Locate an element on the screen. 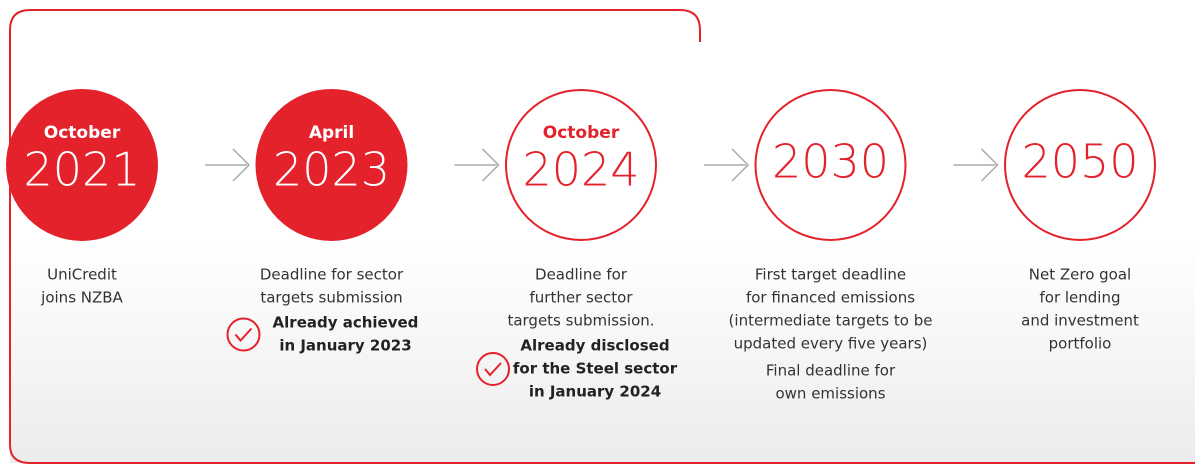  description: updated every five years) is located at coordinates (831, 344).